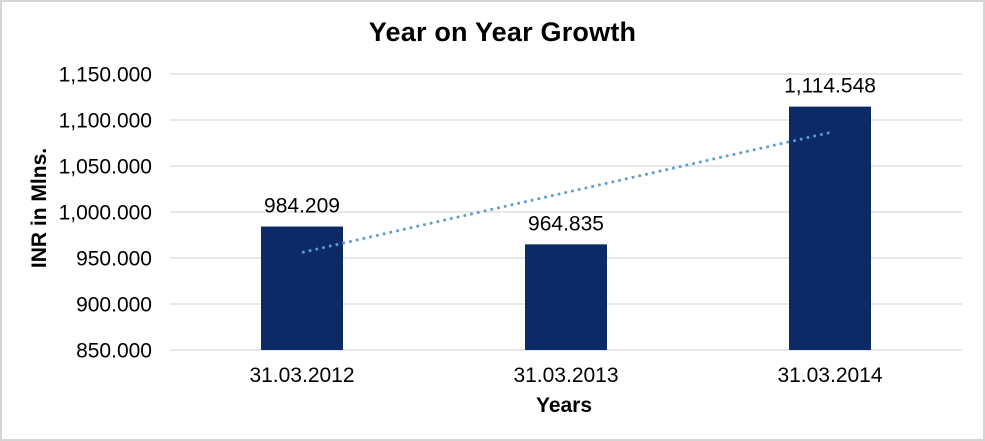 This screenshot has width=985, height=441. What do you see at coordinates (105, 75) in the screenshot?
I see `y-tick-label: 1,150.000` at bounding box center [105, 75].